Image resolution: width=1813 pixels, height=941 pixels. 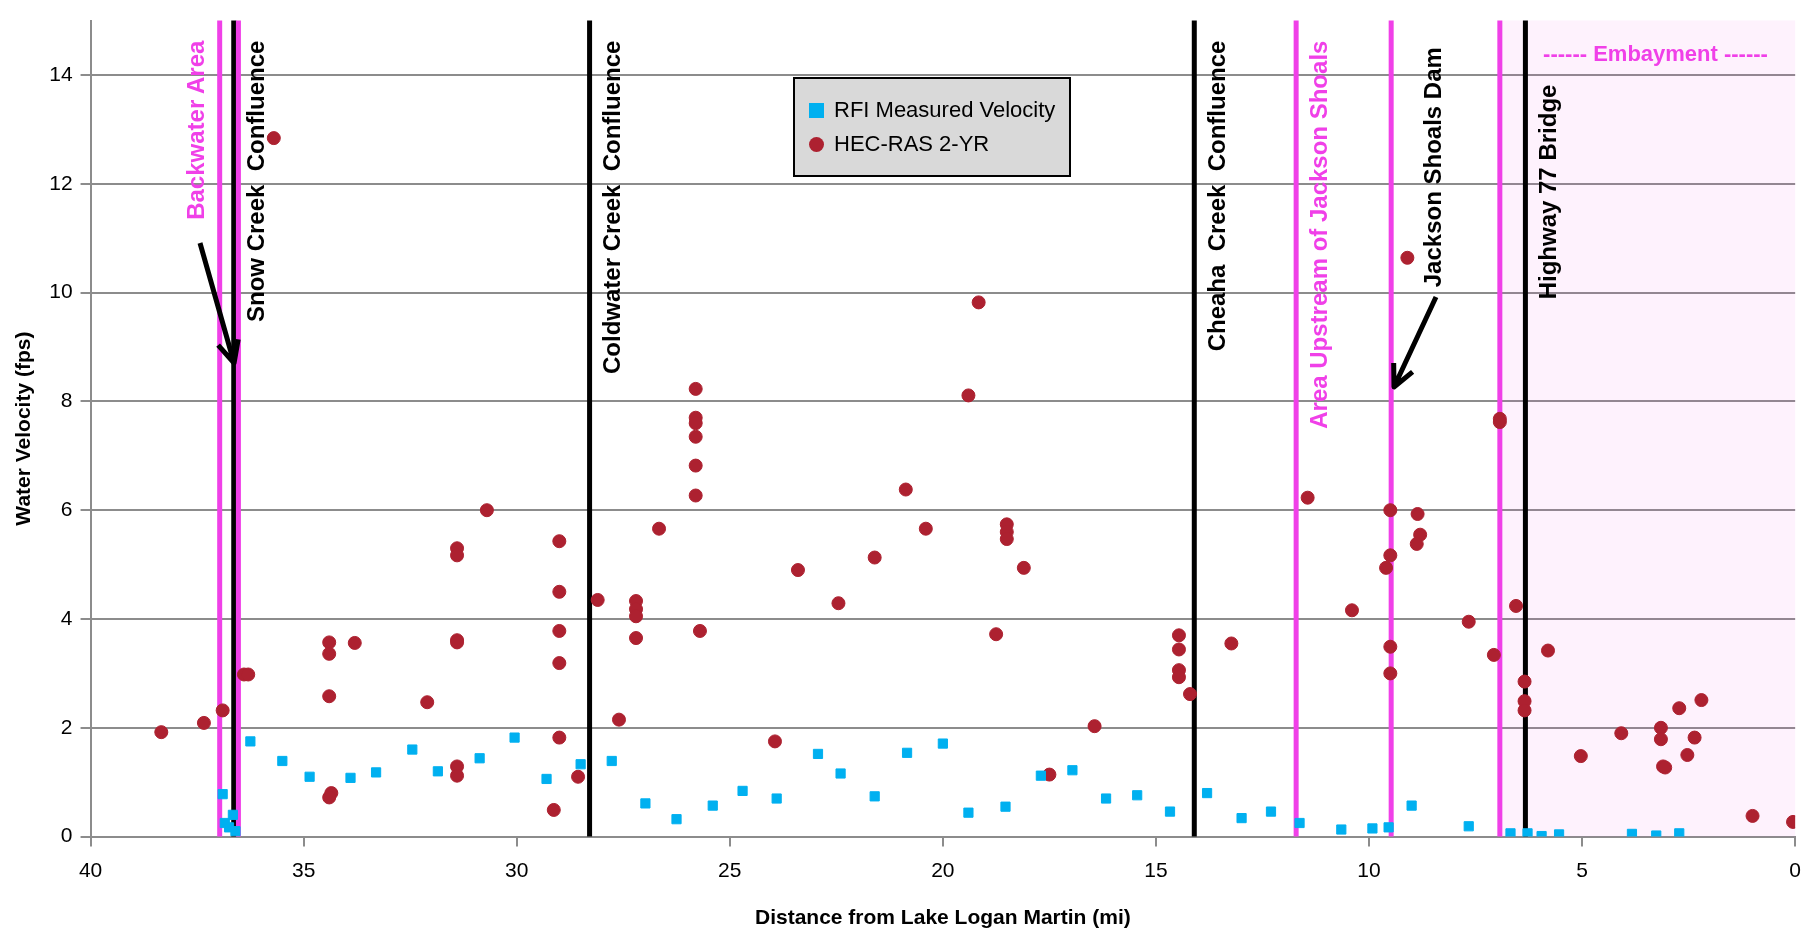 I want to click on y-axis-title: Water Velocity (fps), so click(x=23, y=428).